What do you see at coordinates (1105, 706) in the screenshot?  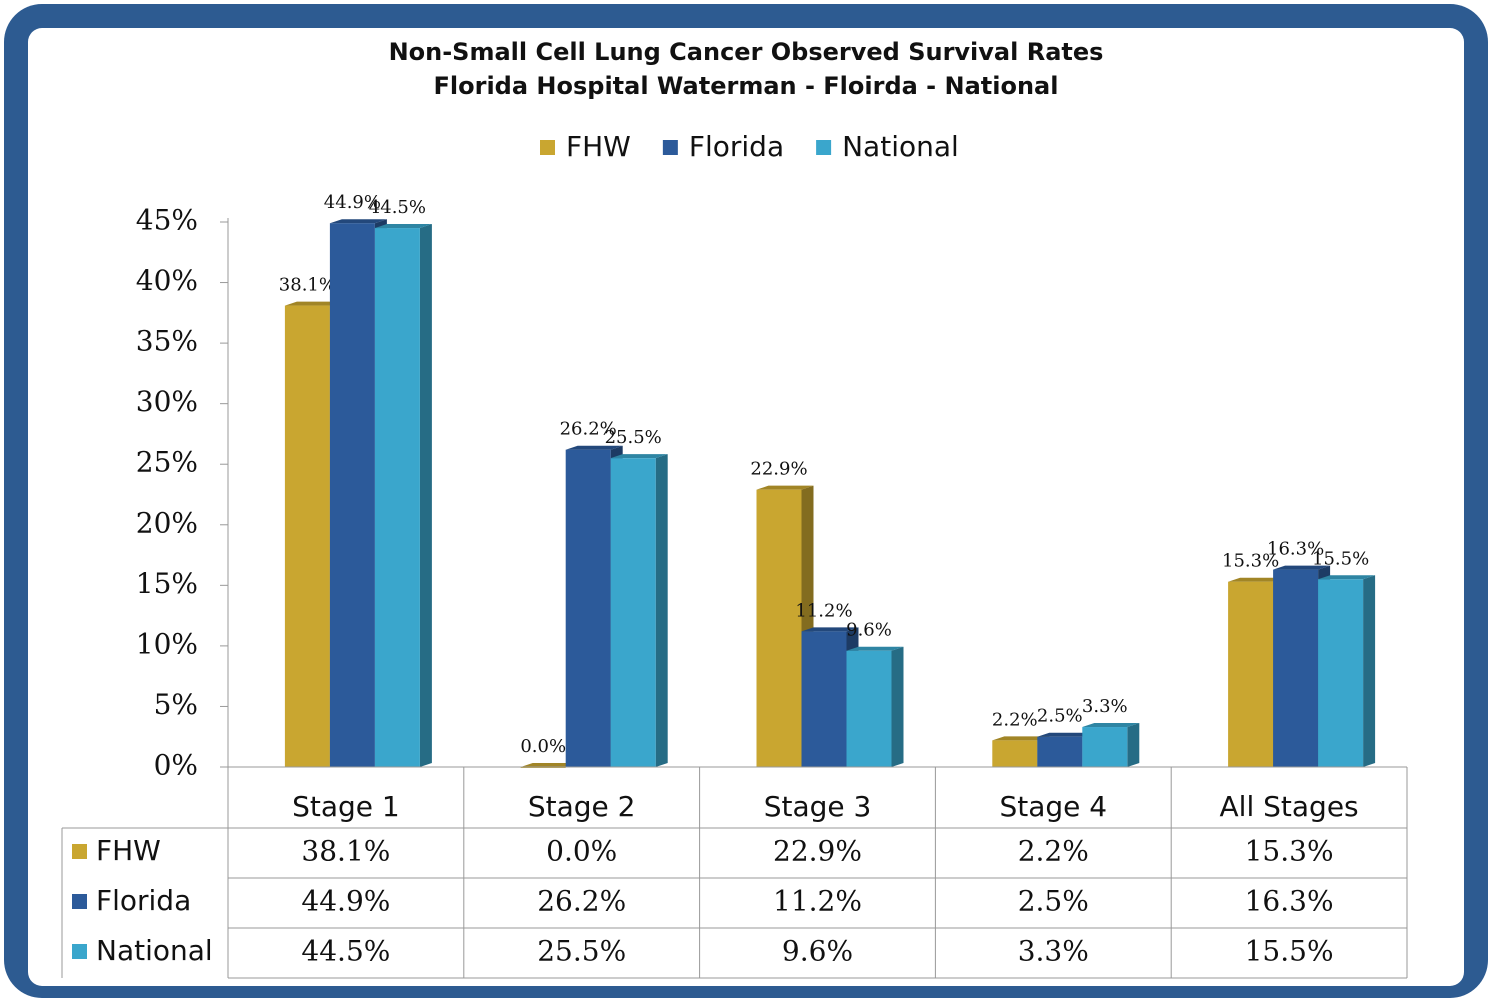 I see `data-label: 3.3%` at bounding box center [1105, 706].